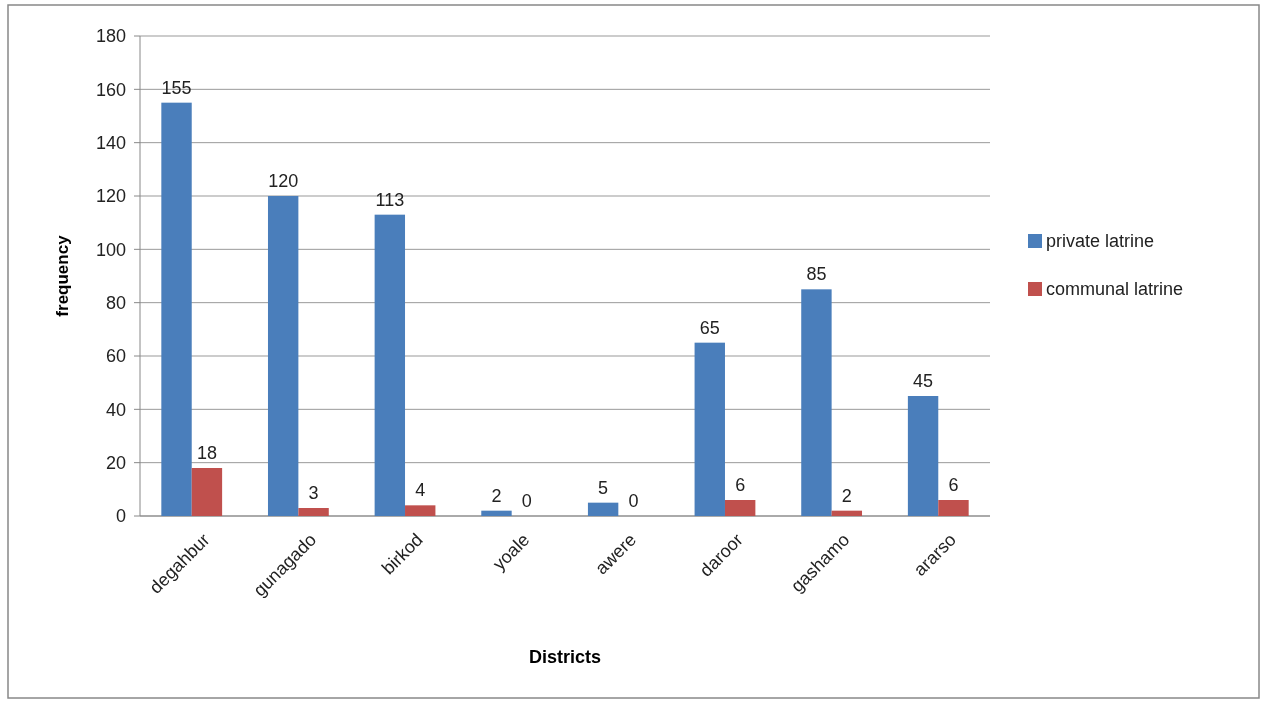 This screenshot has height=703, width=1267. Describe the element at coordinates (110, 196) in the screenshot. I see `y-tick-label: 120` at that location.